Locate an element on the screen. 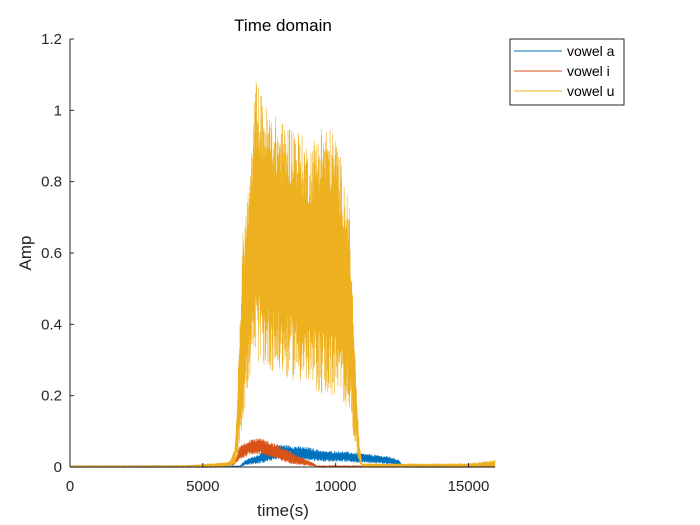 The width and height of the screenshot is (700, 525). x-tick-label: 5000 is located at coordinates (202, 486).